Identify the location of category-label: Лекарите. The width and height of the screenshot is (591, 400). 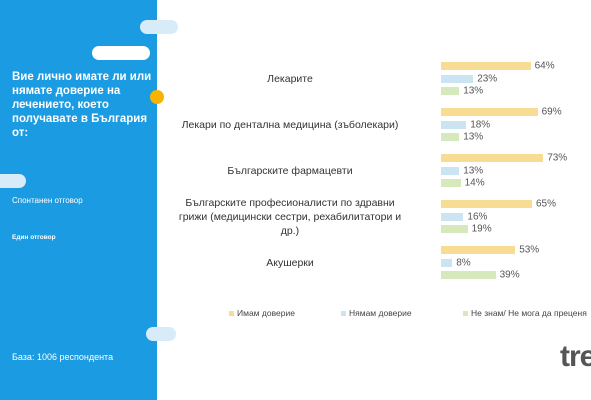
(290, 78).